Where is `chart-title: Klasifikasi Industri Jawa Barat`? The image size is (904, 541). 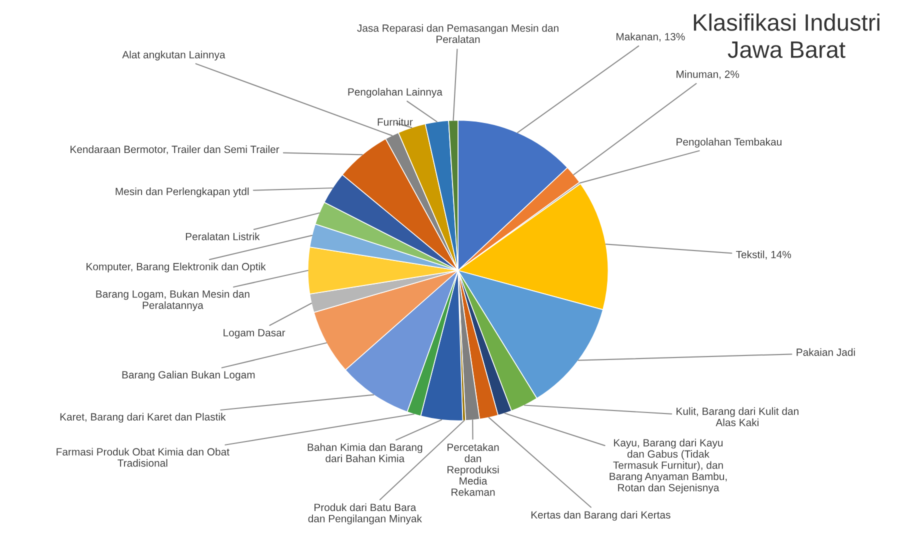 chart-title: Klasifikasi Industri Jawa Barat is located at coordinates (787, 36).